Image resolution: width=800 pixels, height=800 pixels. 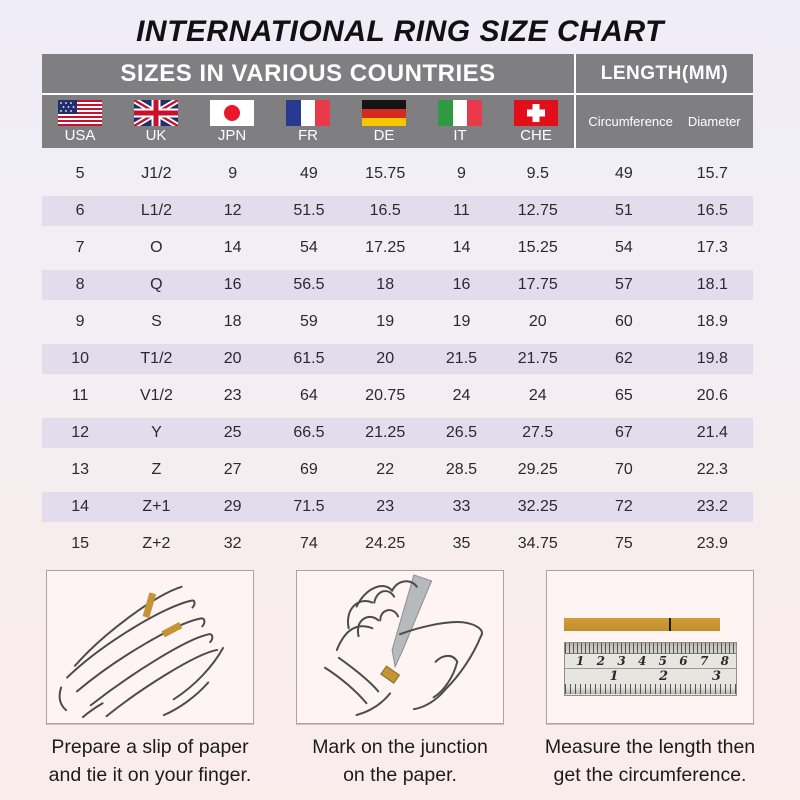 What do you see at coordinates (623, 506) in the screenshot?
I see `table-cell: 72` at bounding box center [623, 506].